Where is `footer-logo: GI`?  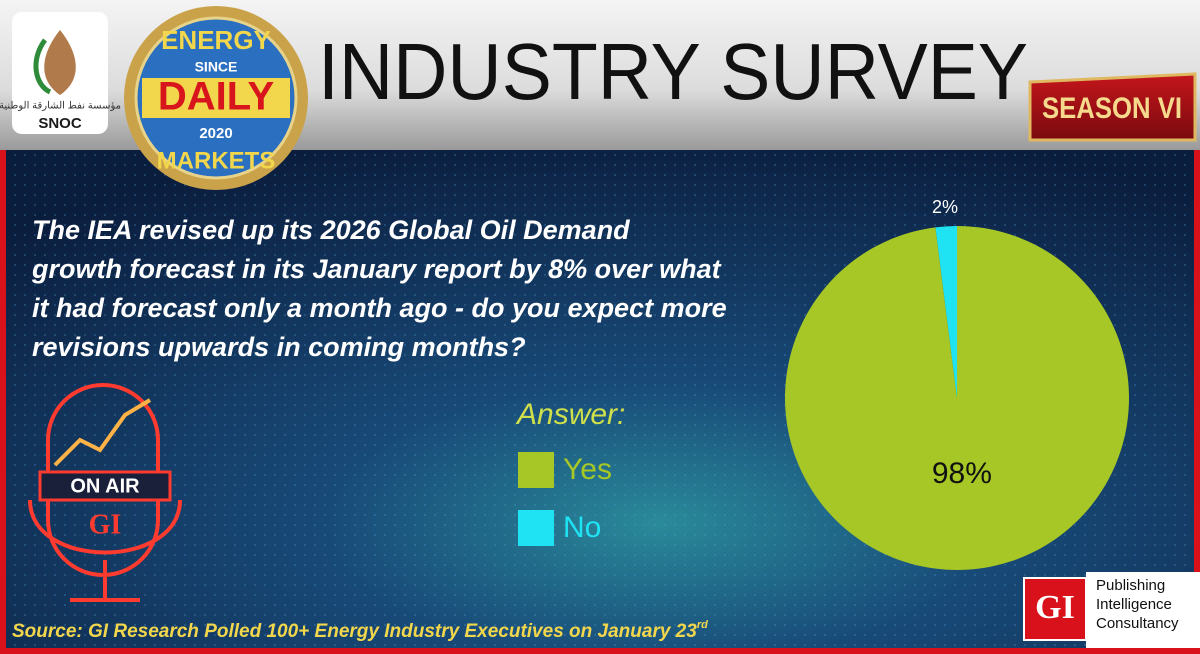 footer-logo: GI is located at coordinates (1055, 607).